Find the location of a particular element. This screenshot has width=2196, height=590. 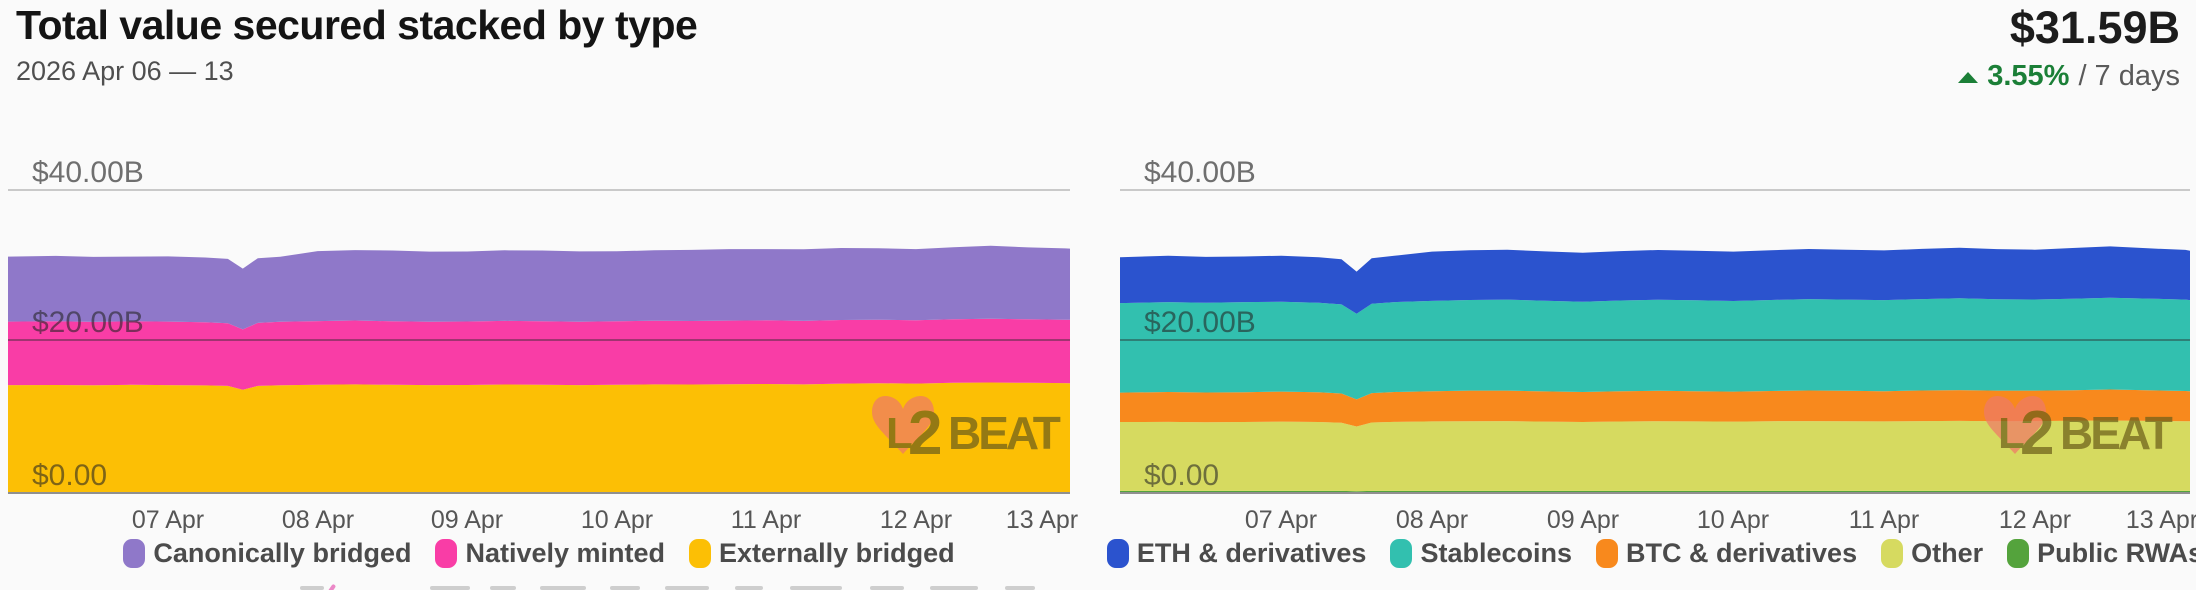

legend-item-externally-bridged: Externally bridged is located at coordinates (822, 553).